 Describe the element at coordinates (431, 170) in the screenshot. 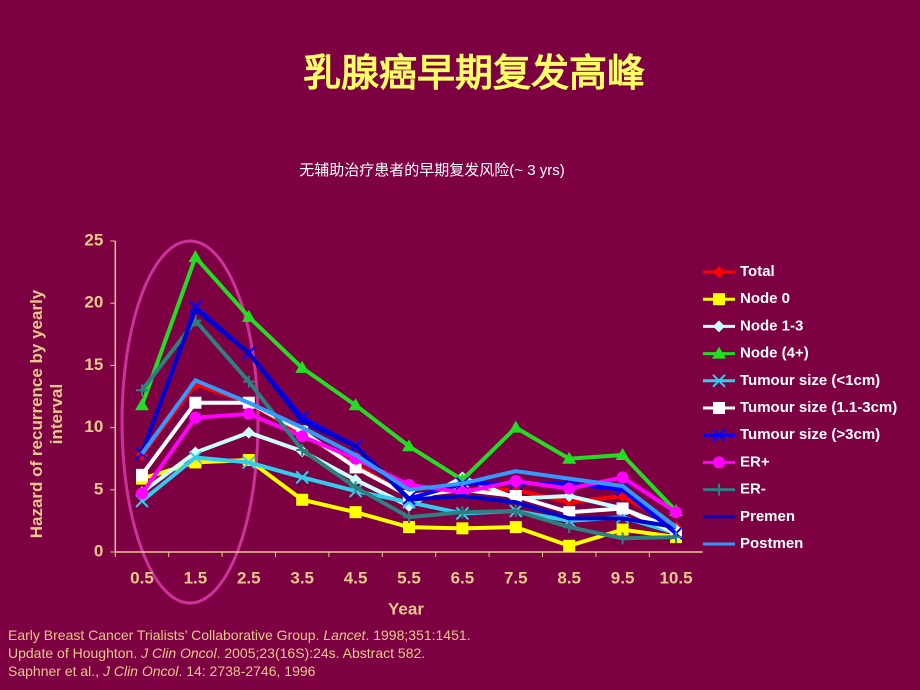

I see `subtitle: 无辅助治疗患者的早期复发风险(~ 3 yrs)` at that location.